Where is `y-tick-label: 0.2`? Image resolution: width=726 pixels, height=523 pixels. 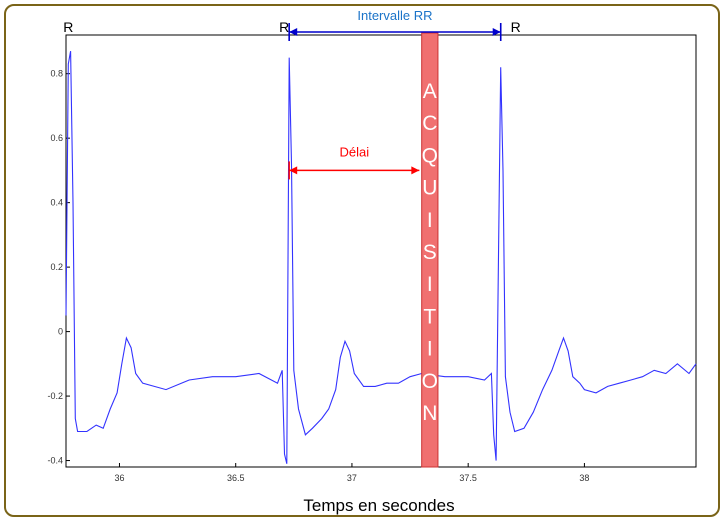
y-tick-label: 0.2 is located at coordinates (56, 267).